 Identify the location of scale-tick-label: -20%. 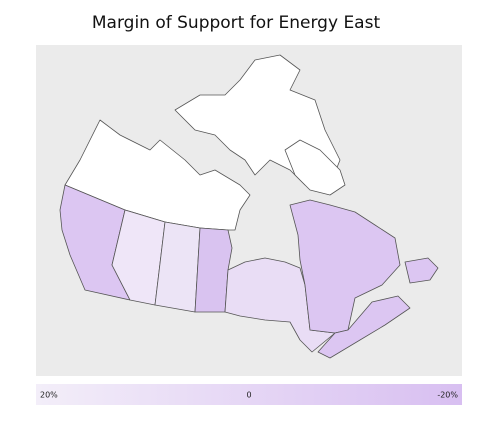
(447, 395).